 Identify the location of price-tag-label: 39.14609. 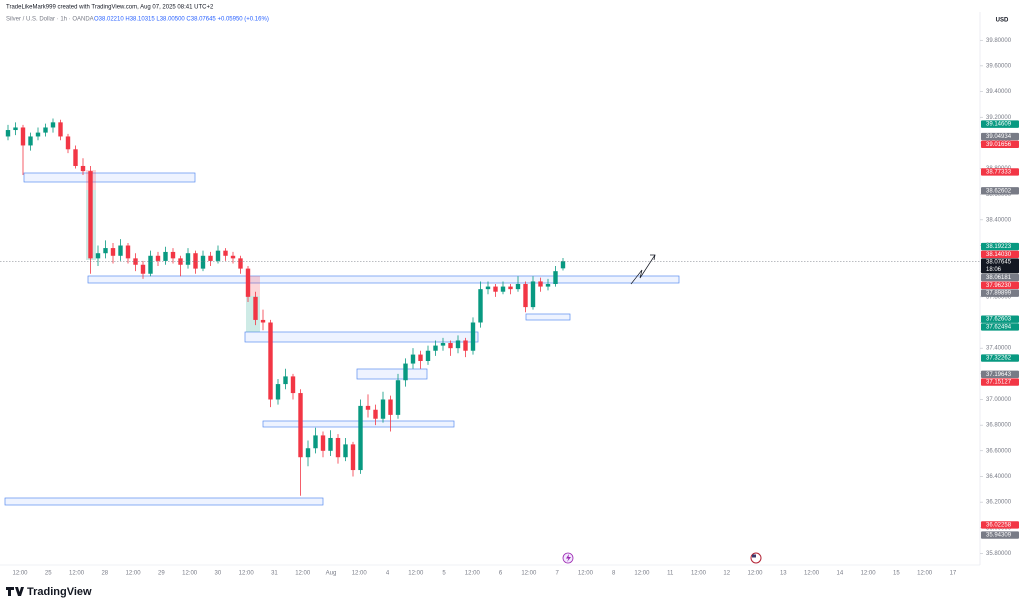
(999, 125).